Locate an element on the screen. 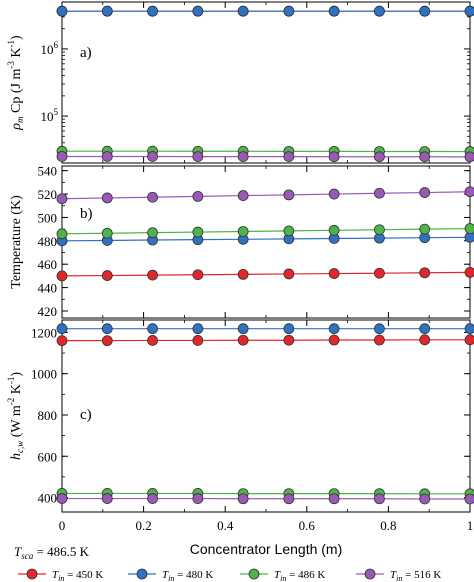 The height and width of the screenshot is (582, 474). legend-item: Tin = 450 K is located at coordinates (60, 575).